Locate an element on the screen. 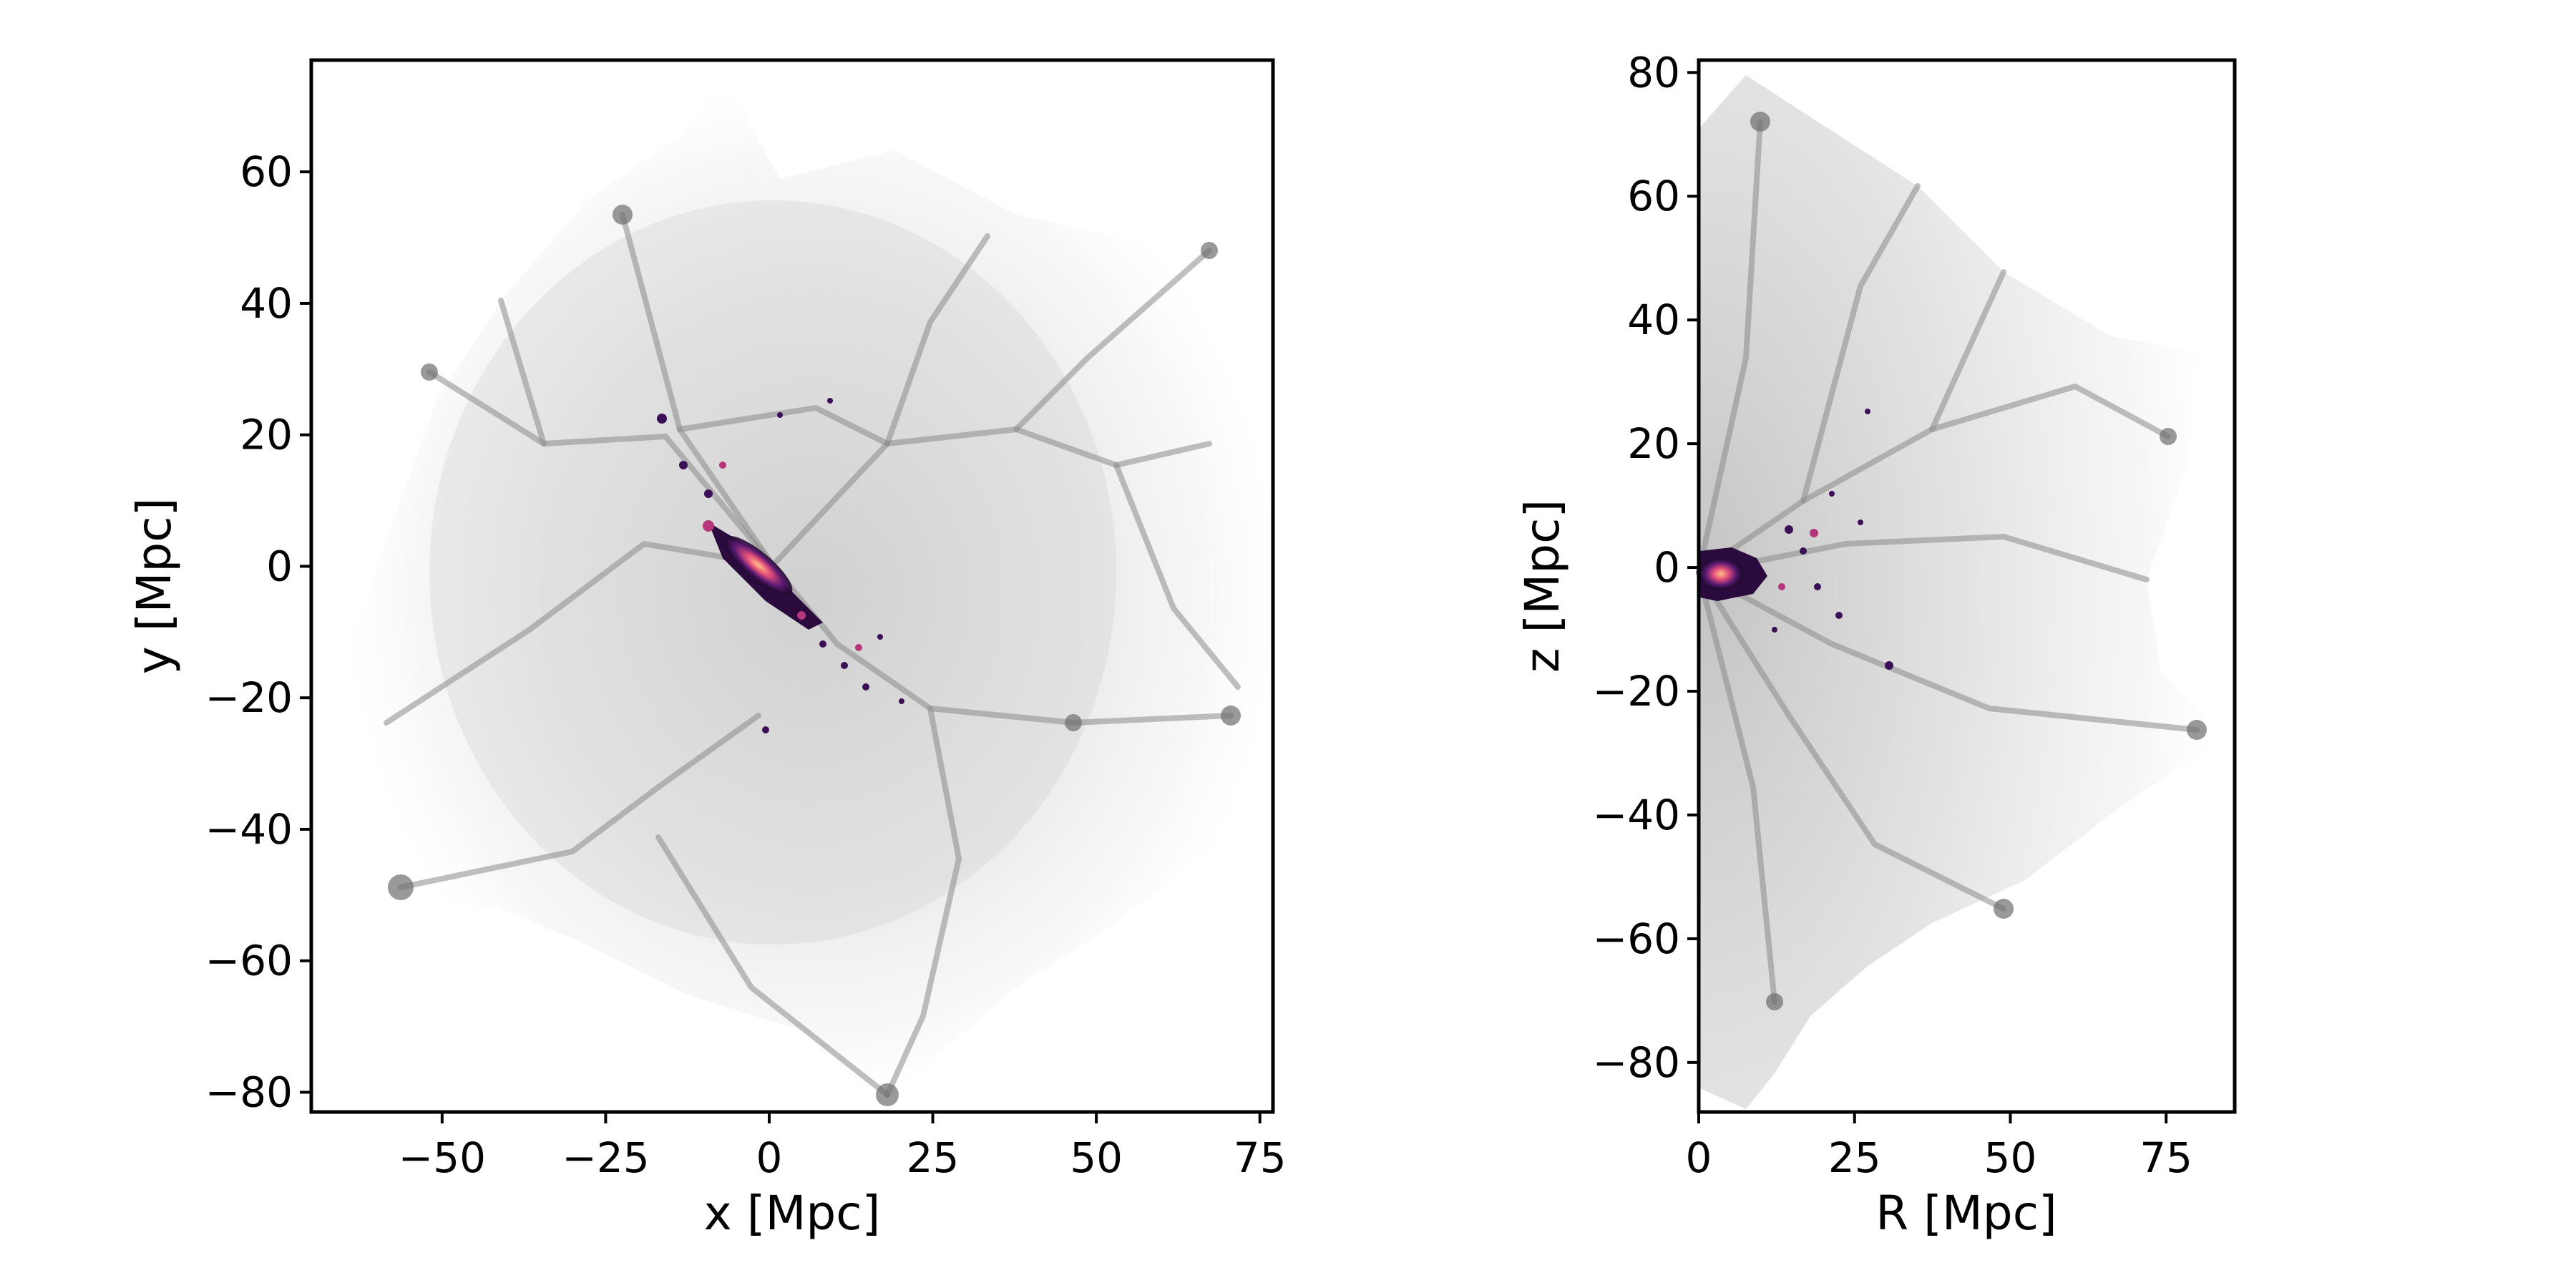 This screenshot has width=2576, height=1288. y-axis-ticks-rz: 80 60 40 20 0 −20 −40 −60 −80 is located at coordinates (1646, 567).